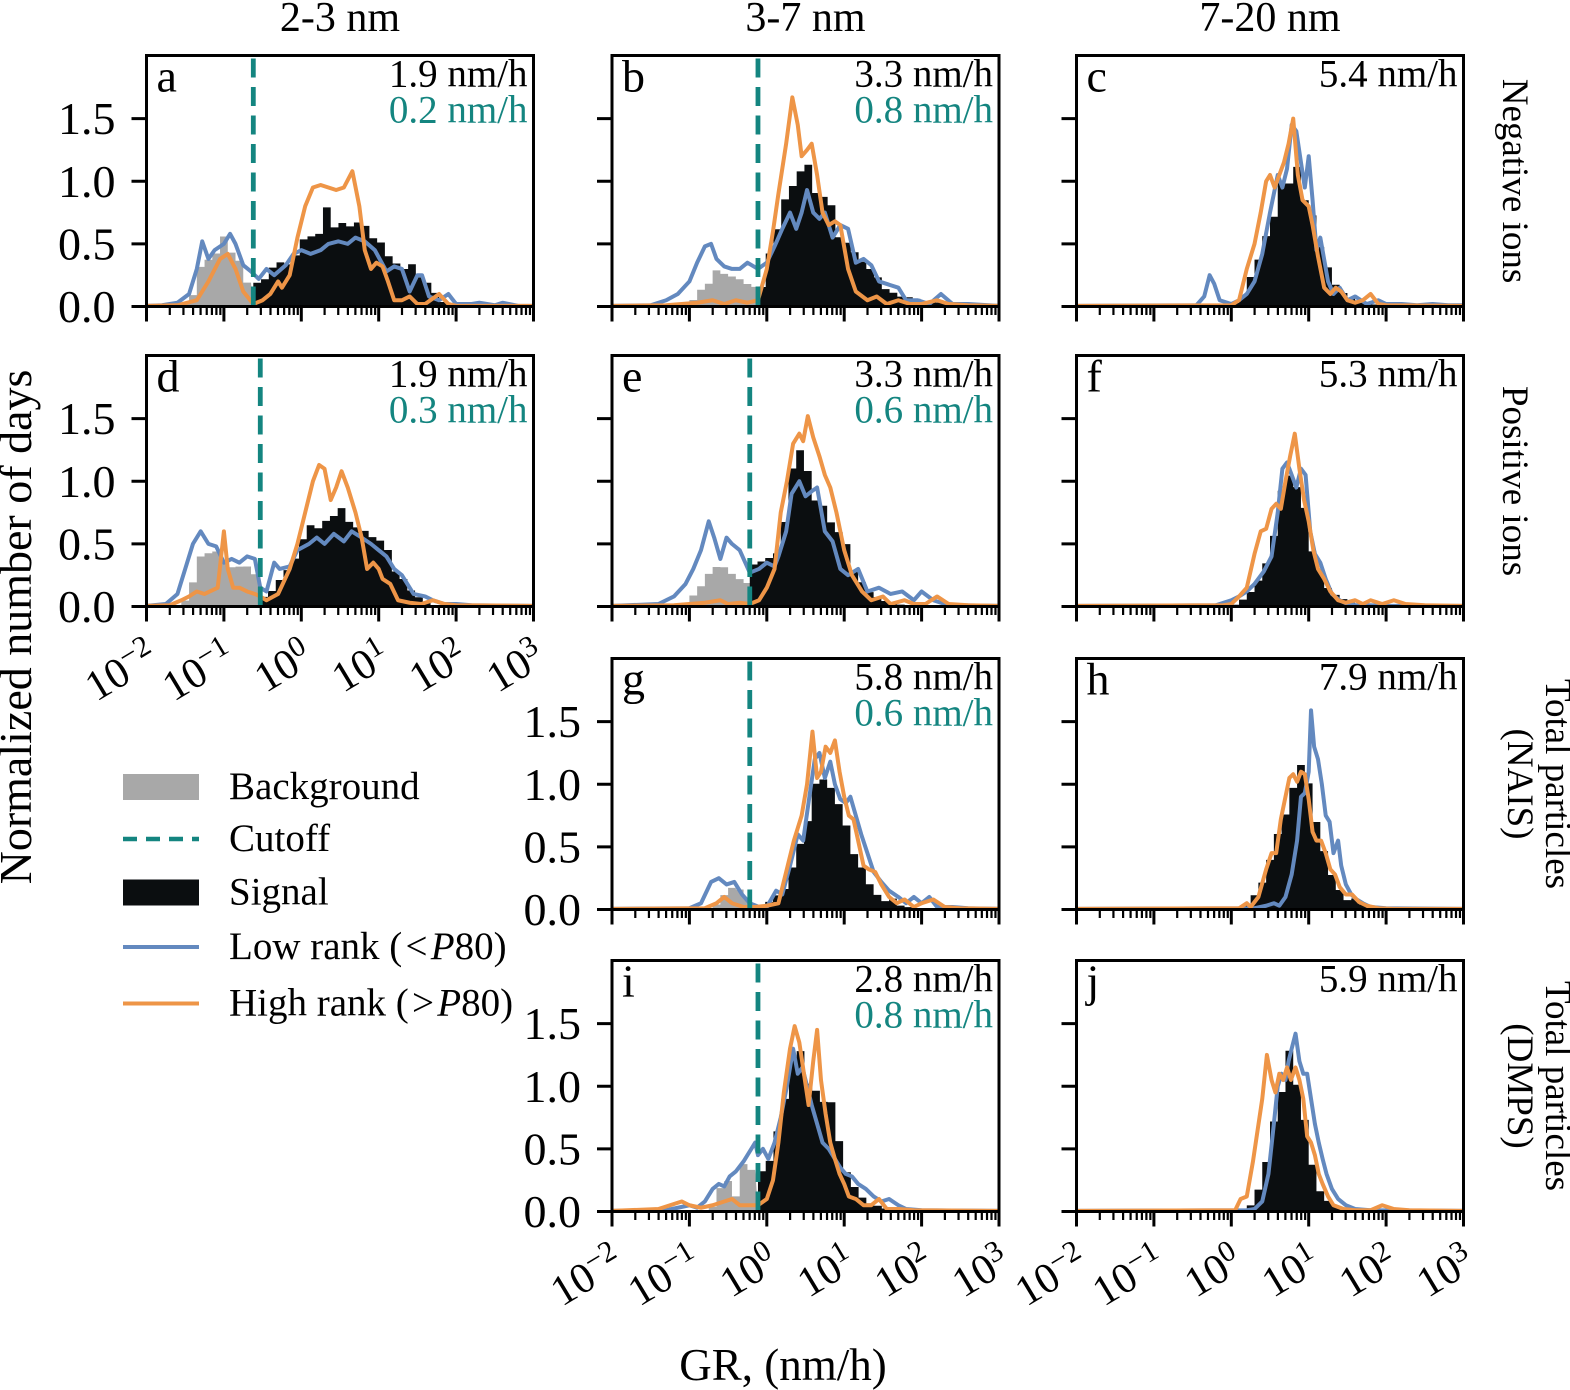 Image resolution: width=1570 pixels, height=1390 pixels. What do you see at coordinates (1388, 677) in the screenshot?
I see `svg-text: 7.9 nm/h` at bounding box center [1388, 677].